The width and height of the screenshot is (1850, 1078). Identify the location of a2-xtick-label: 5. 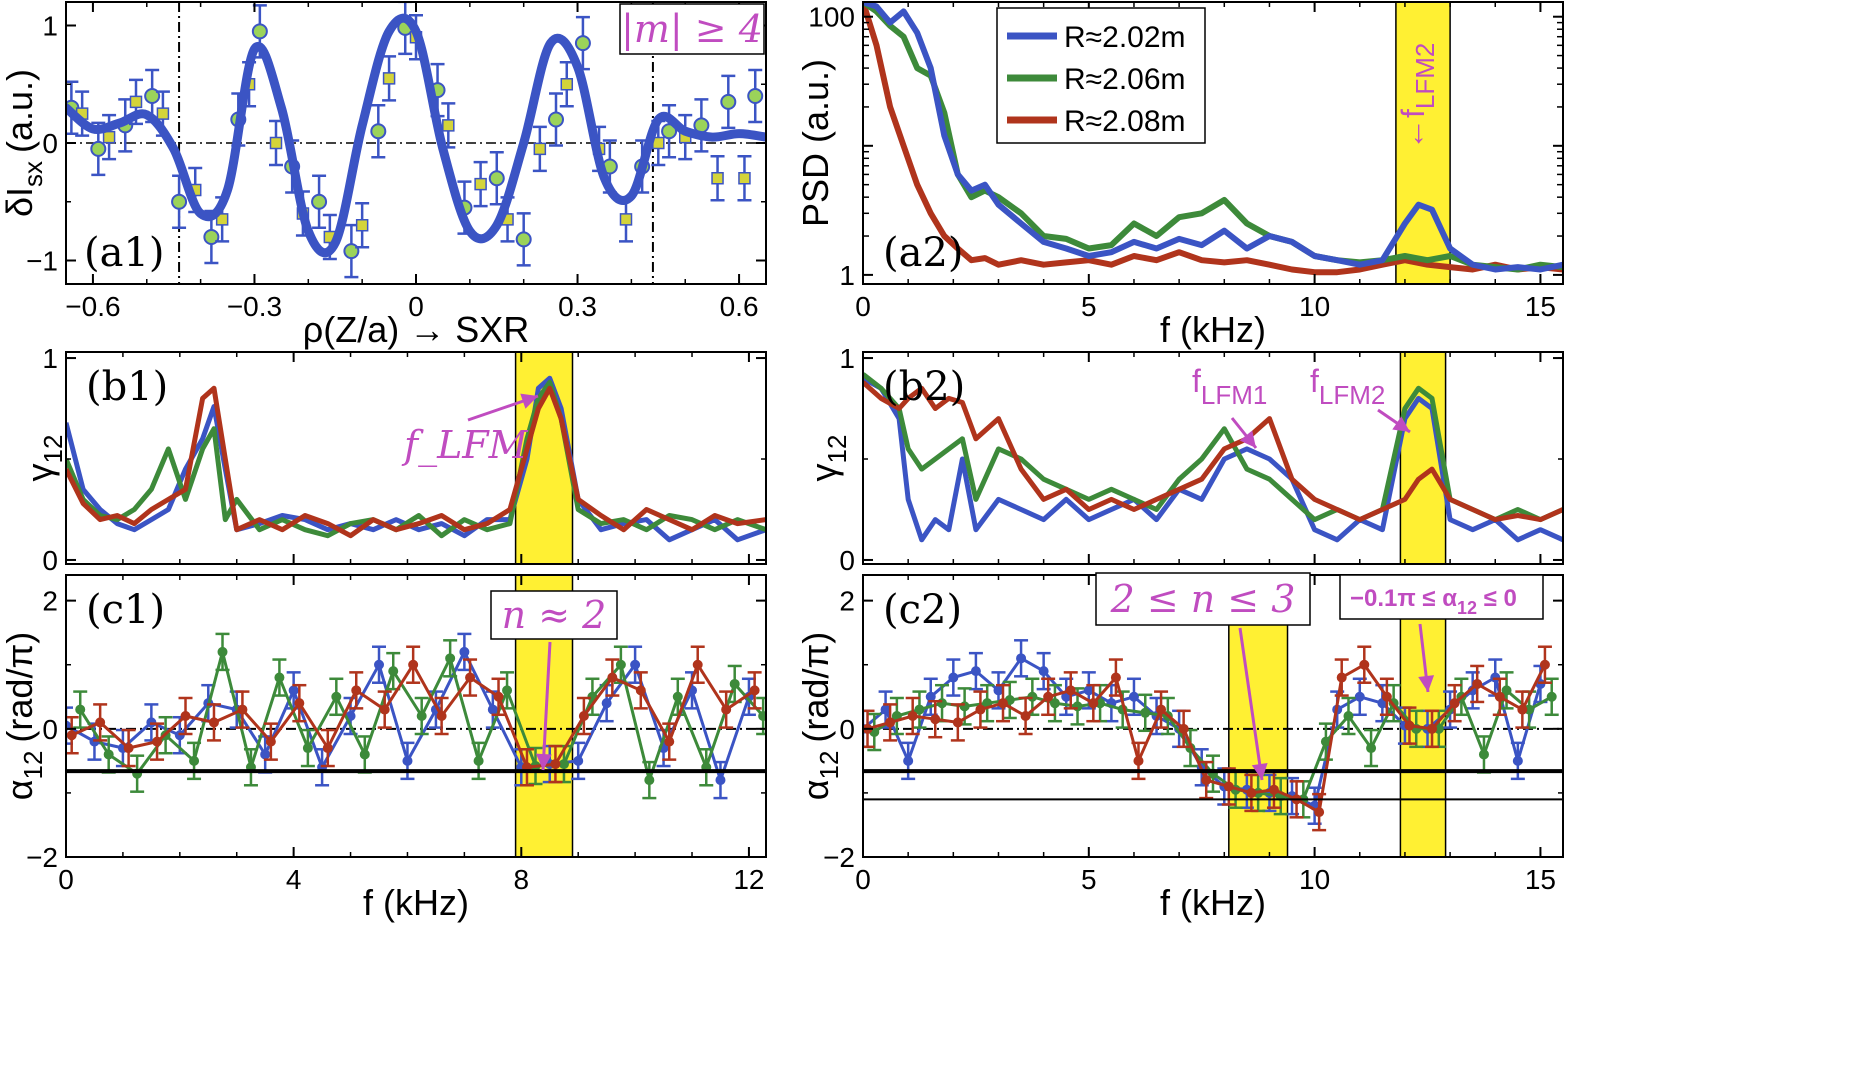
(1089, 306).